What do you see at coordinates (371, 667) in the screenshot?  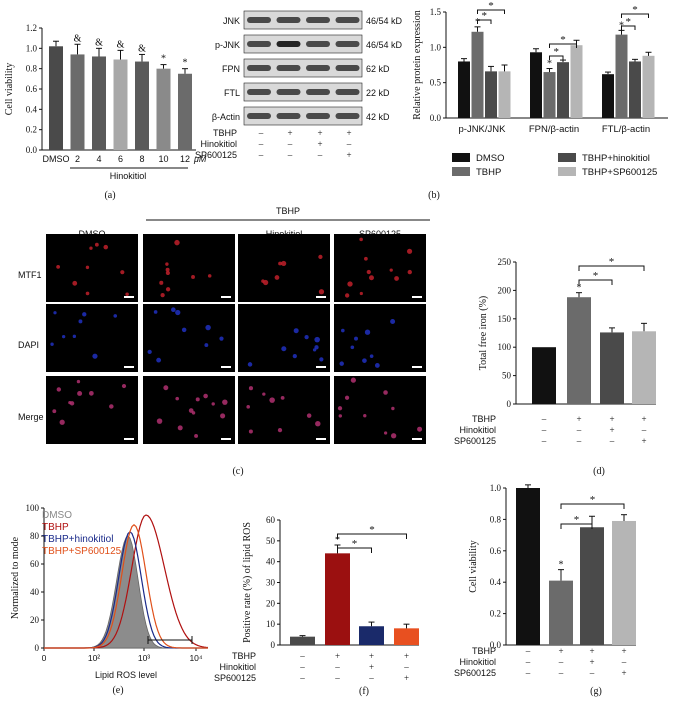 I see `f-sign: +` at bounding box center [371, 667].